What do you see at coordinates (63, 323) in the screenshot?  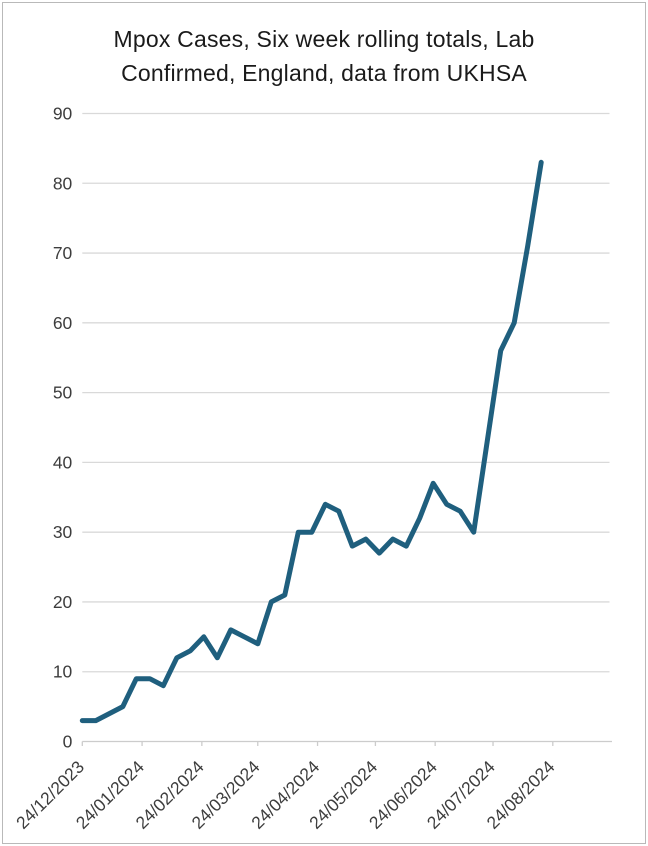 I see `y-tick-label: 60` at bounding box center [63, 323].